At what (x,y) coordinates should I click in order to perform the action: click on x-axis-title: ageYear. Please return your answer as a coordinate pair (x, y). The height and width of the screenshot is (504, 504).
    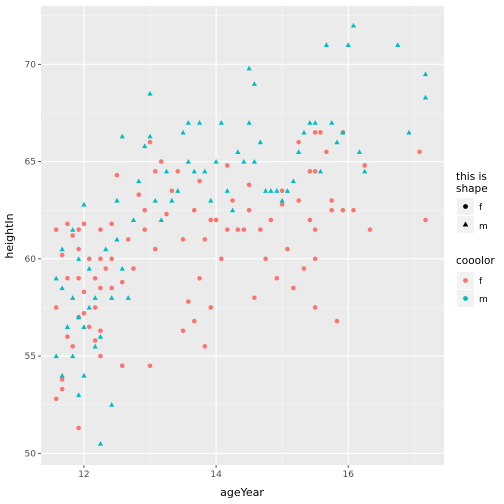
    Looking at the image, I should click on (242, 492).